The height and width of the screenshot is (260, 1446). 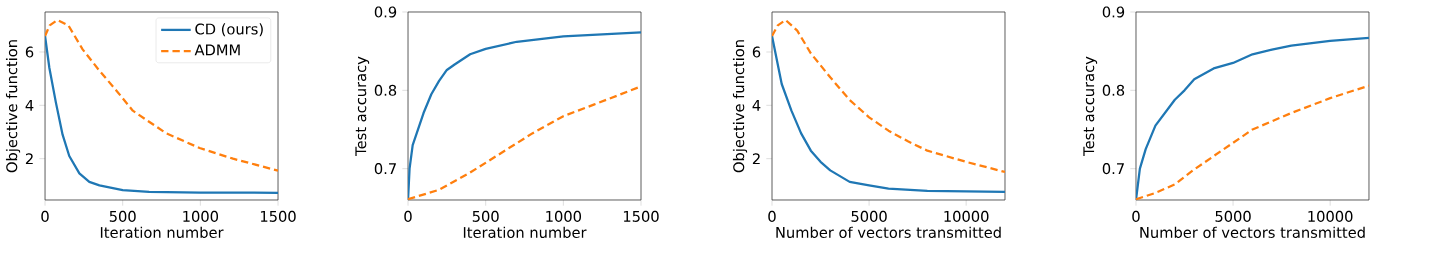 What do you see at coordinates (217, 50) in the screenshot?
I see `legend-label: ADMM` at bounding box center [217, 50].